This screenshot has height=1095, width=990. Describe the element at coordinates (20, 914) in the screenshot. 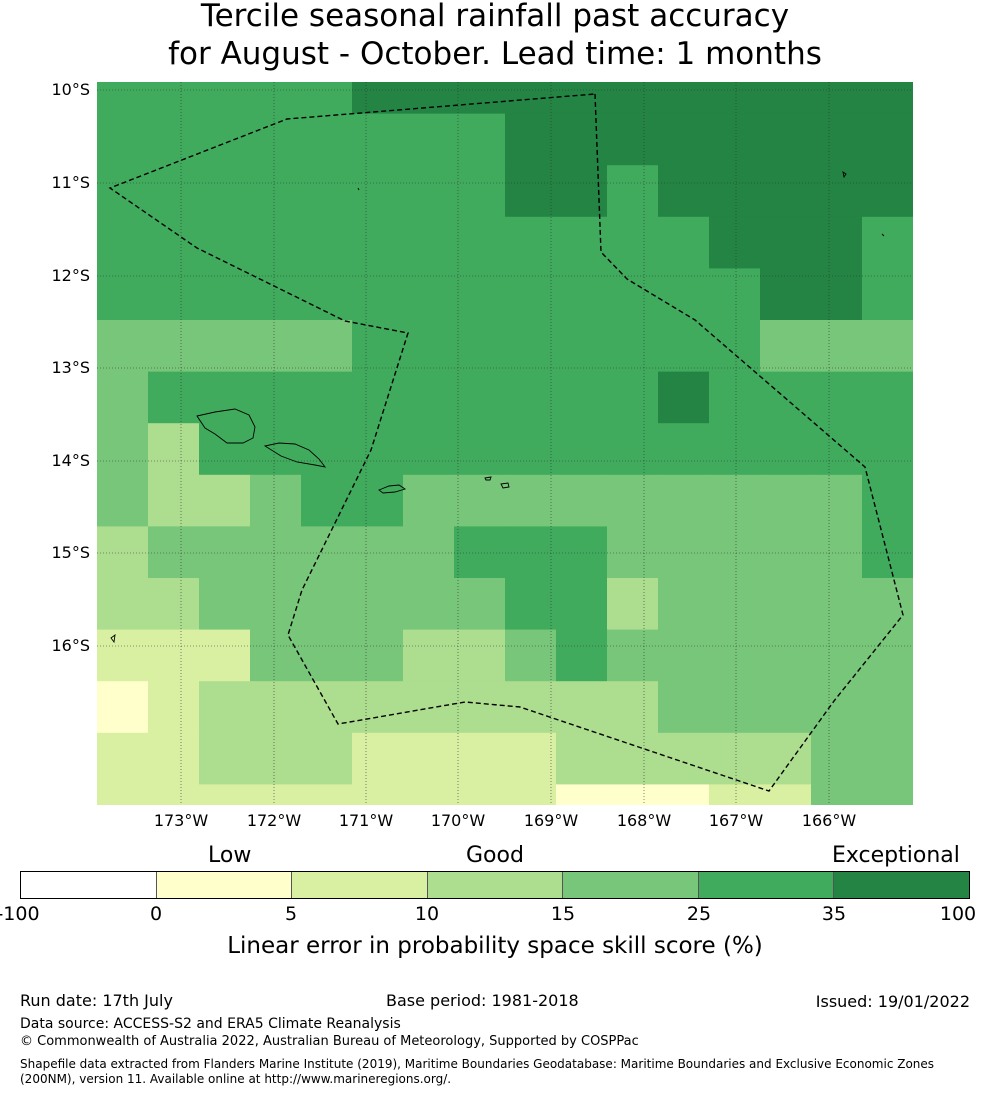

I see `colorbar-tick-minus-100: -100` at that location.